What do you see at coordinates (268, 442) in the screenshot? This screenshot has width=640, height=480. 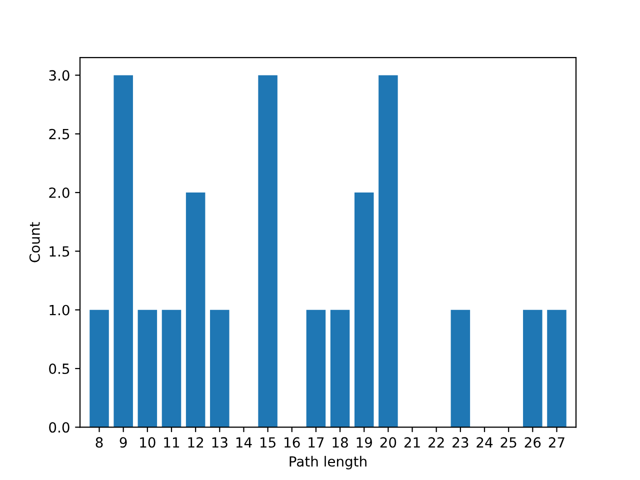 I see `x-tick-label: 15` at bounding box center [268, 442].